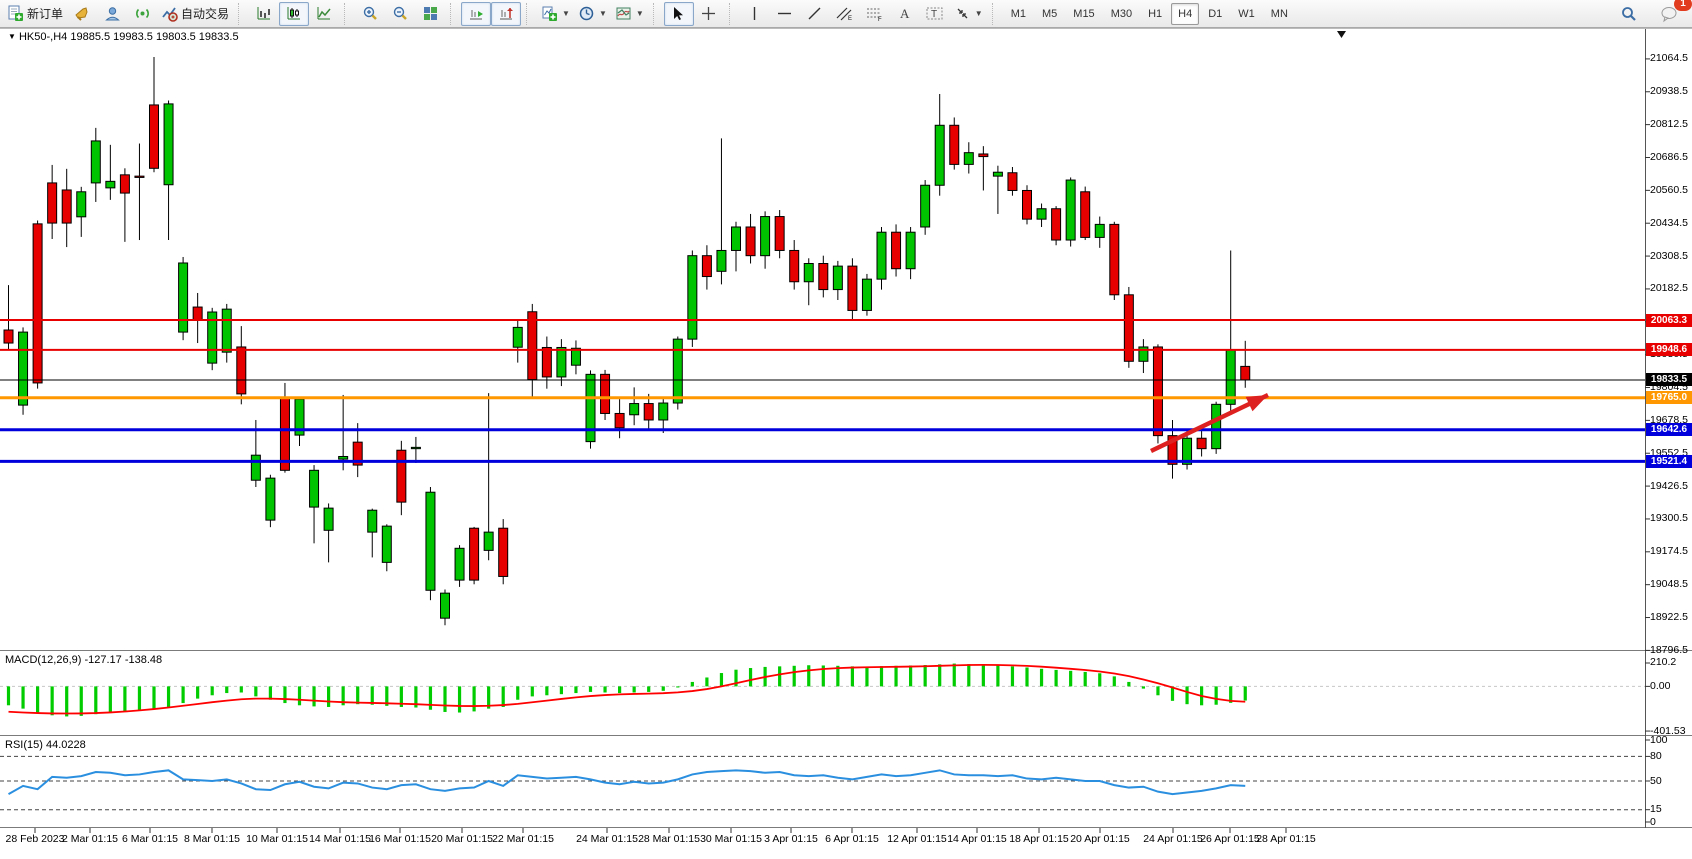 Image resolution: width=1692 pixels, height=859 pixels. I want to click on signals-button, so click(142, 14).